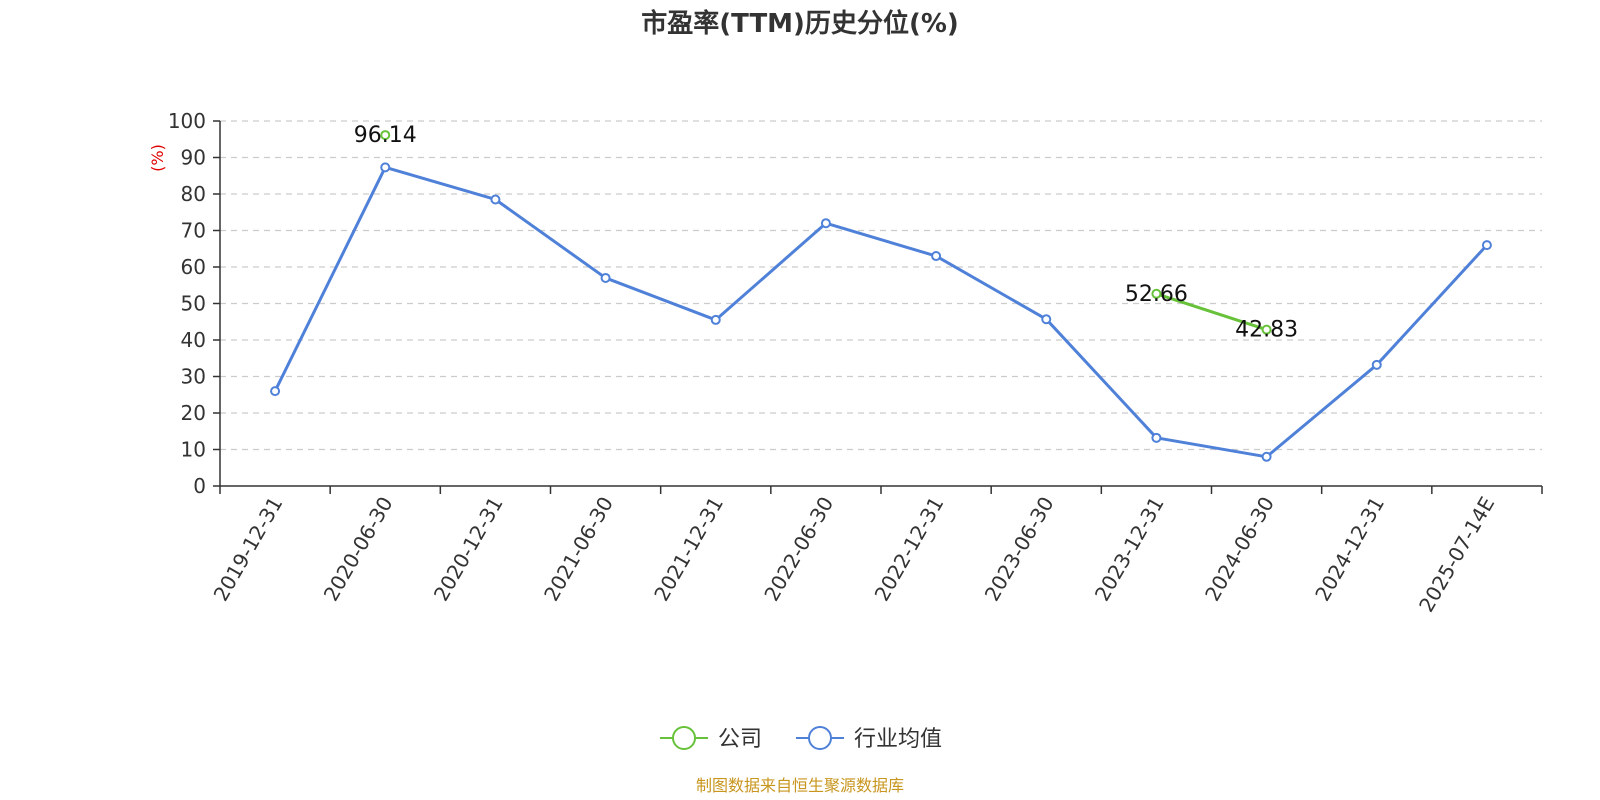 This screenshot has width=1600, height=800. What do you see at coordinates (193, 340) in the screenshot?
I see `y-tick-label: 40` at bounding box center [193, 340].